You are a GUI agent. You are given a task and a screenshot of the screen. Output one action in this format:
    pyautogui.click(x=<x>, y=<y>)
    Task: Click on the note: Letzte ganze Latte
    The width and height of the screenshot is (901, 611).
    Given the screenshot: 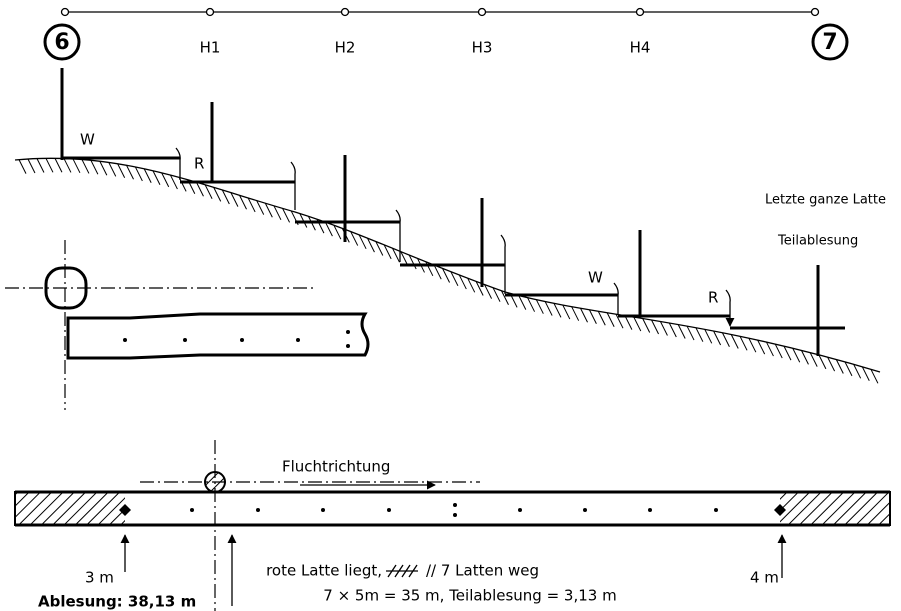 What is the action you would take?
    pyautogui.click(x=825, y=200)
    